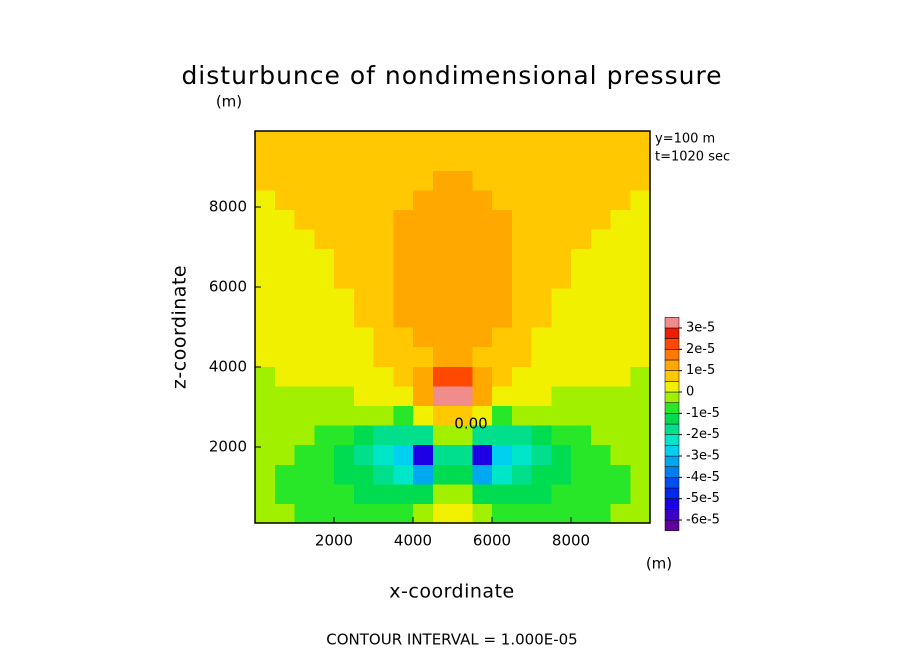 This screenshot has height=654, width=904. I want to click on colorbar-label: -1e-5, so click(703, 413).